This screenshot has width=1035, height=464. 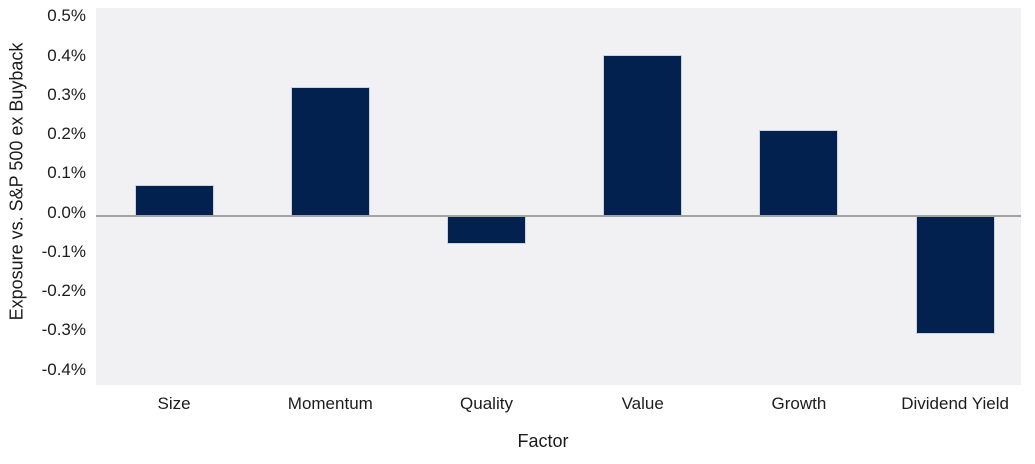 I want to click on y-tick-label: 0.2%, so click(x=66, y=134).